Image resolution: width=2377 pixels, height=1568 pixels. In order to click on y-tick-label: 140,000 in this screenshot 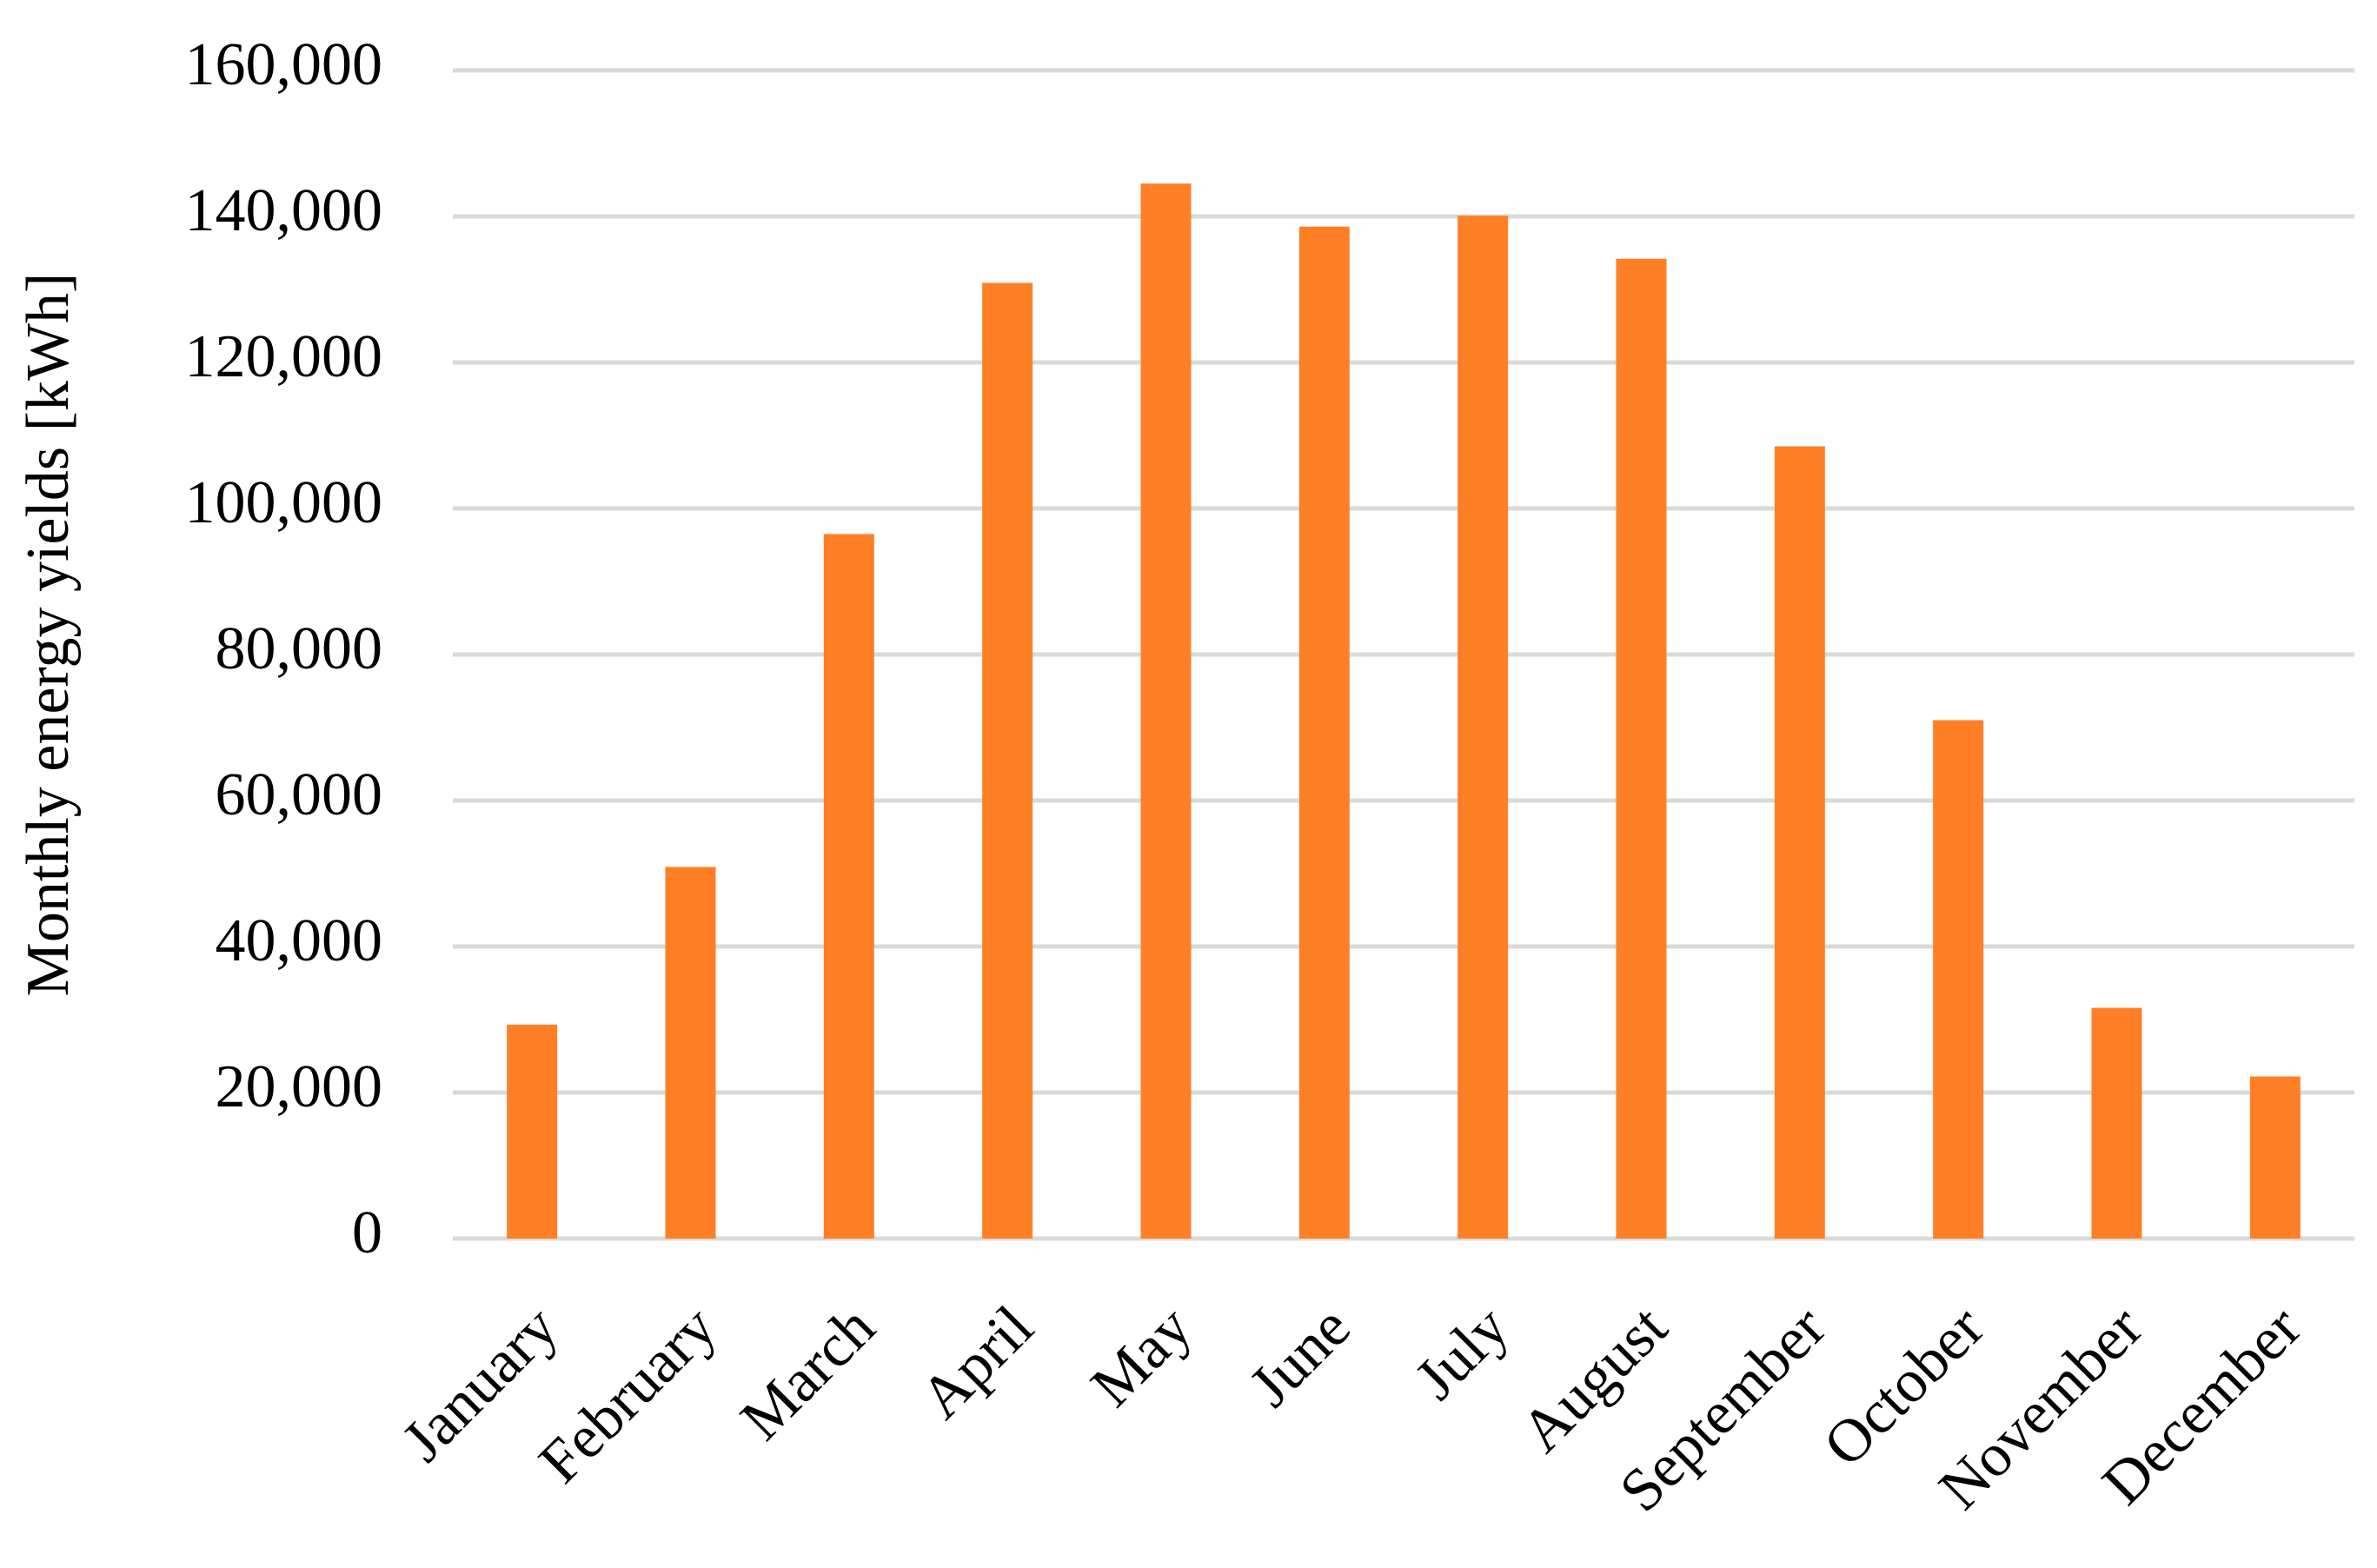, I will do `click(284, 210)`.